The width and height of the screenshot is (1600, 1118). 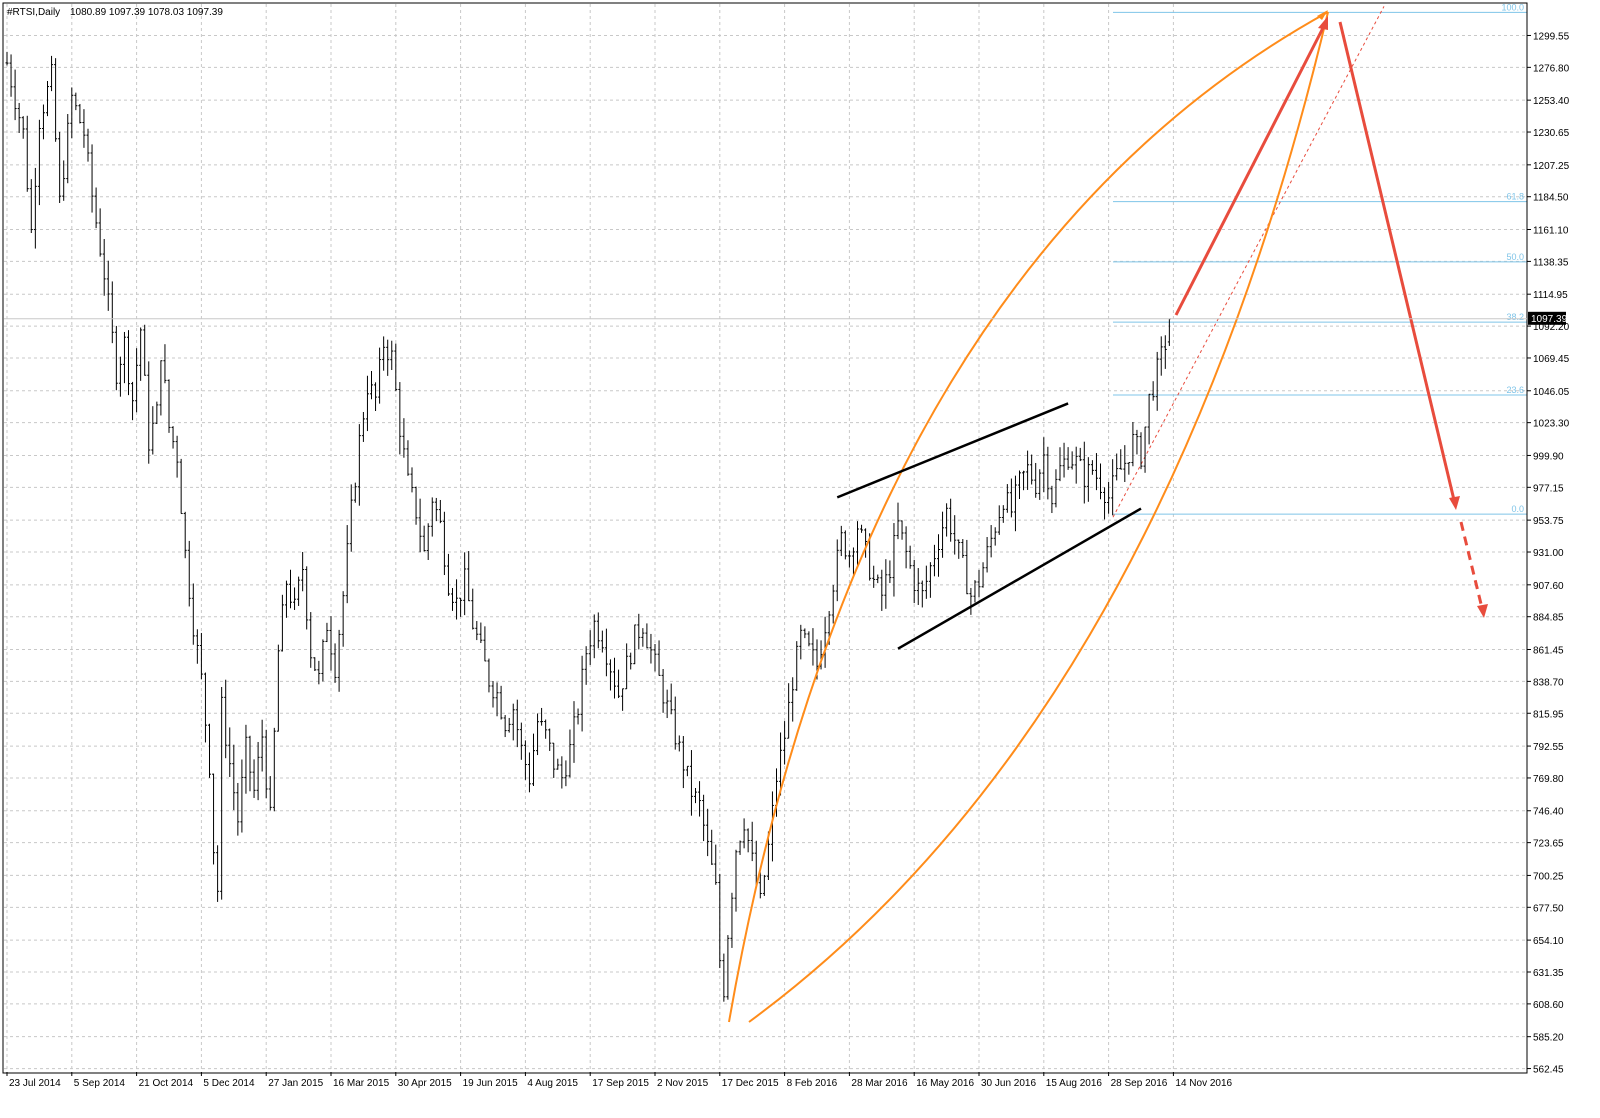 I want to click on x-tick-label: 19 Jun 2015, so click(x=490, y=1083).